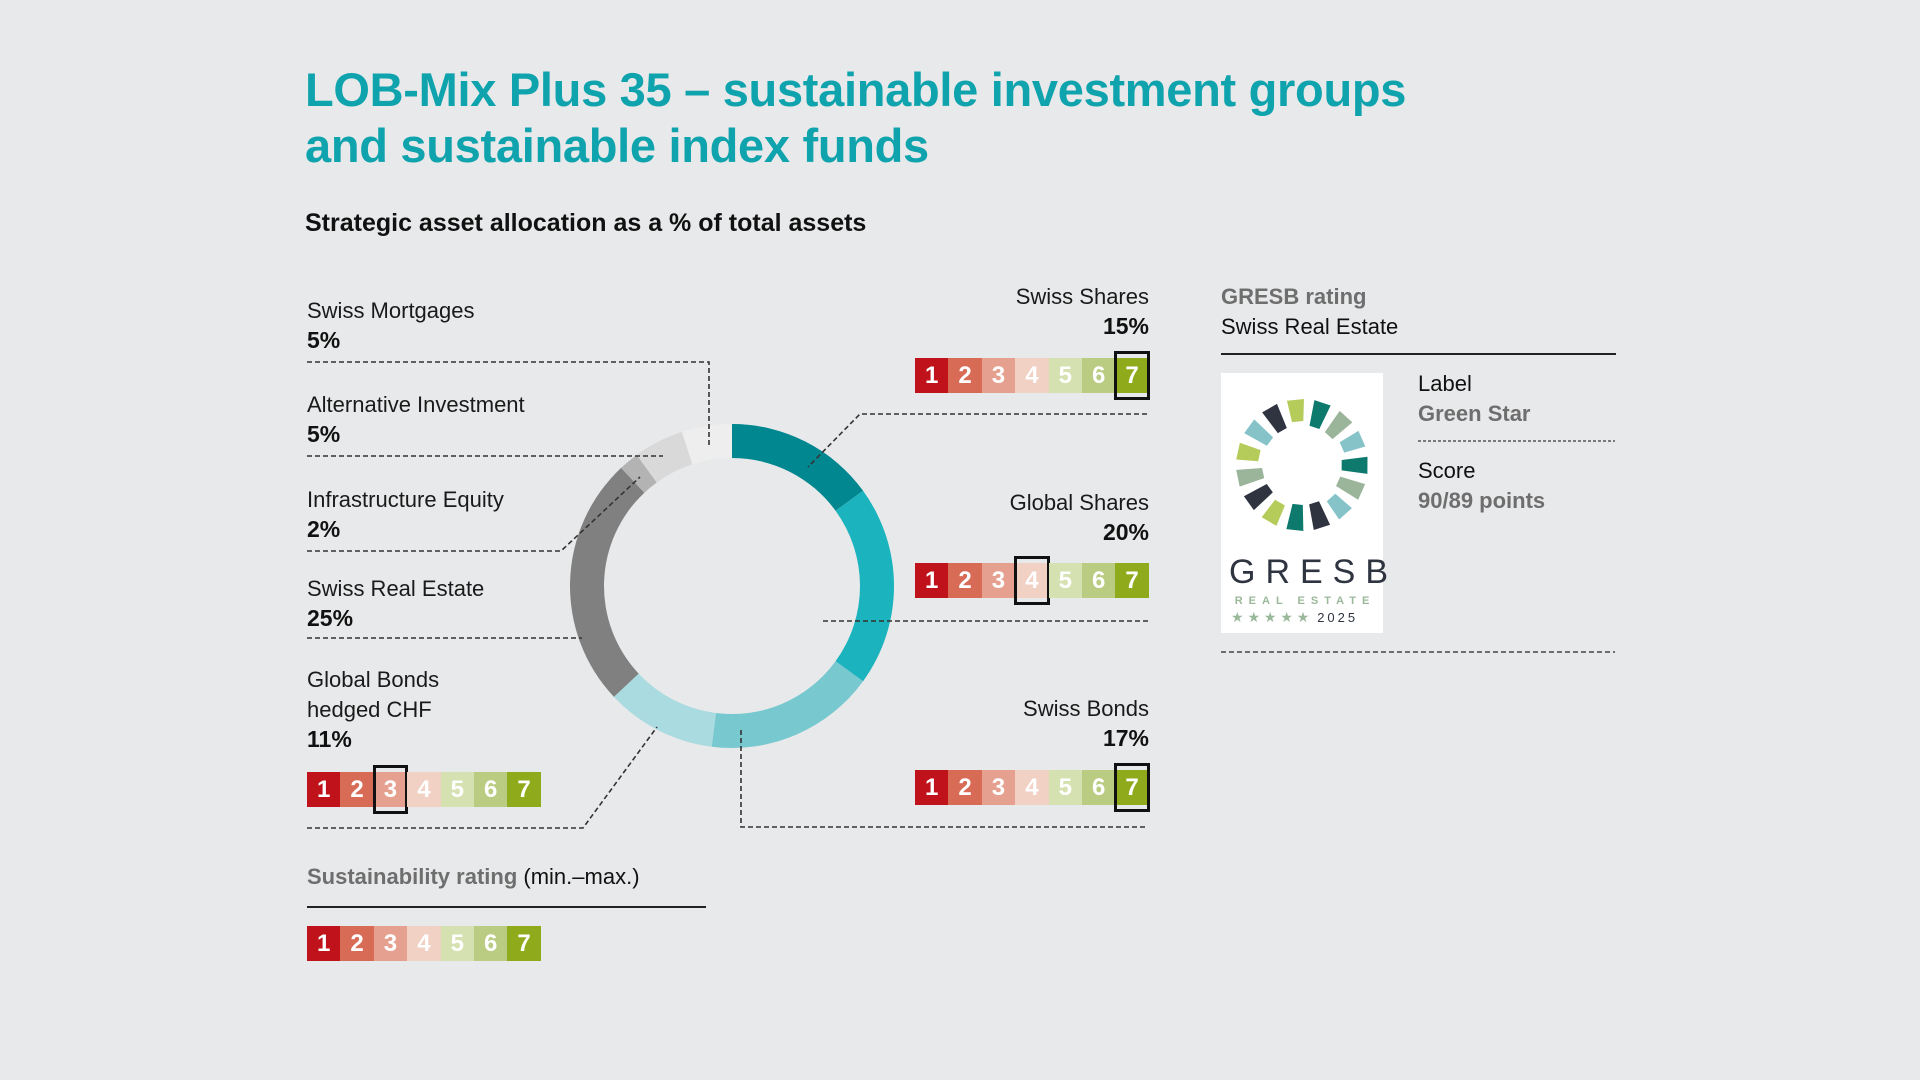  Describe the element at coordinates (1447, 470) in the screenshot. I see `gresb-score-title: Score` at that location.